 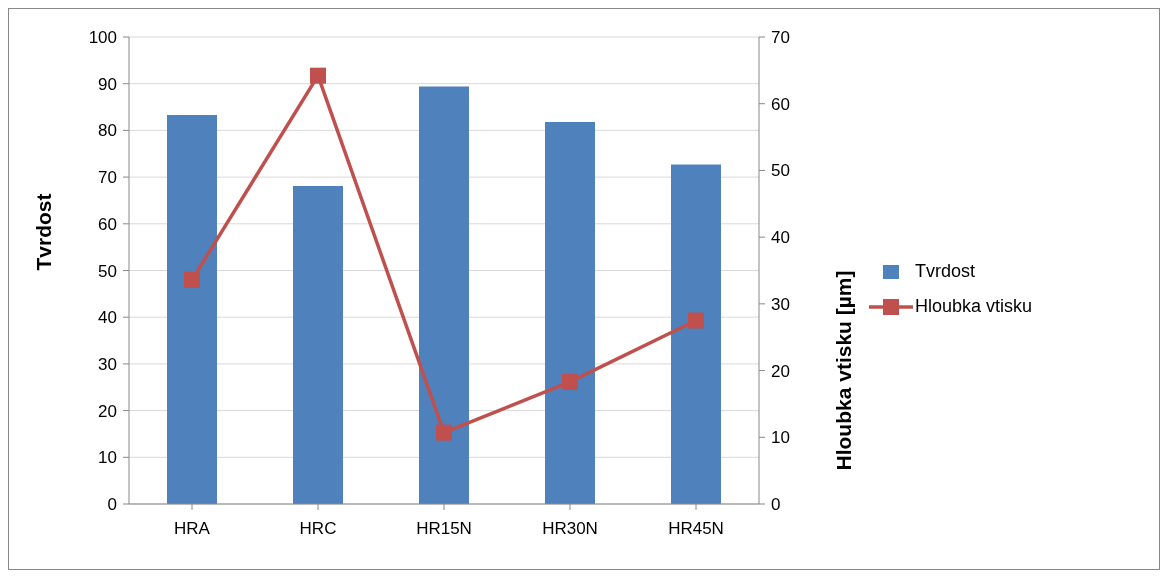 What do you see at coordinates (192, 529) in the screenshot?
I see `x-tick-label: HRA` at bounding box center [192, 529].